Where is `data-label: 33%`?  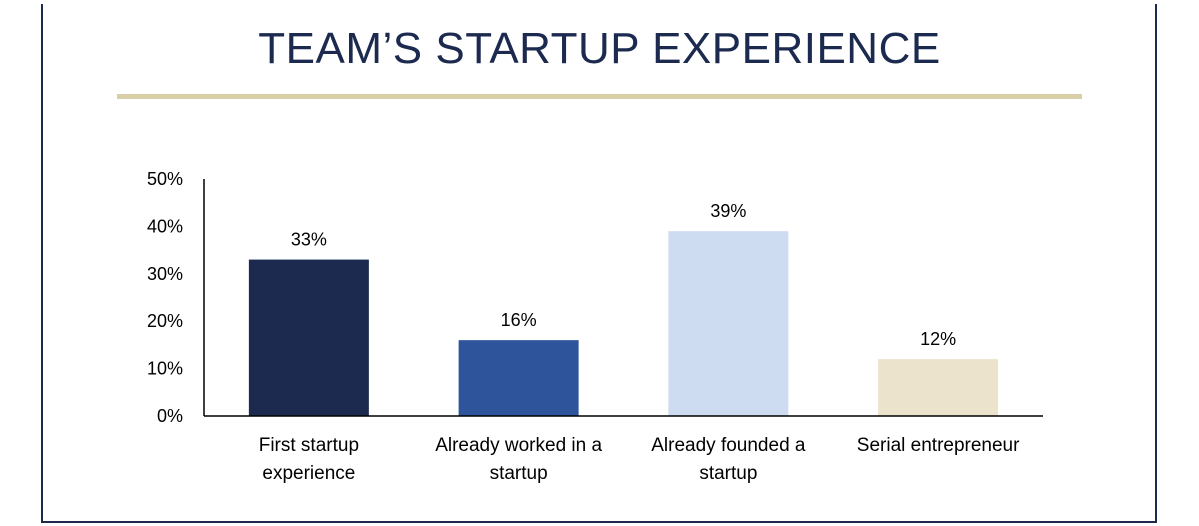 data-label: 33% is located at coordinates (309, 240).